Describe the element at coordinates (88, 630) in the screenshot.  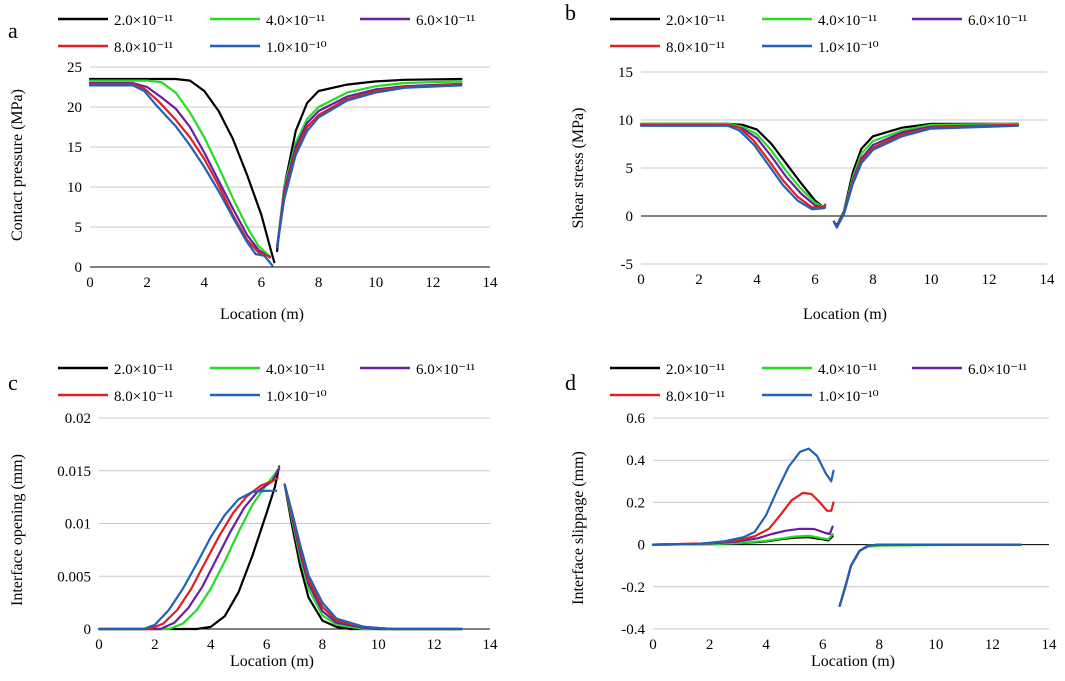
I see `y-tick-label-c-0: 0` at that location.